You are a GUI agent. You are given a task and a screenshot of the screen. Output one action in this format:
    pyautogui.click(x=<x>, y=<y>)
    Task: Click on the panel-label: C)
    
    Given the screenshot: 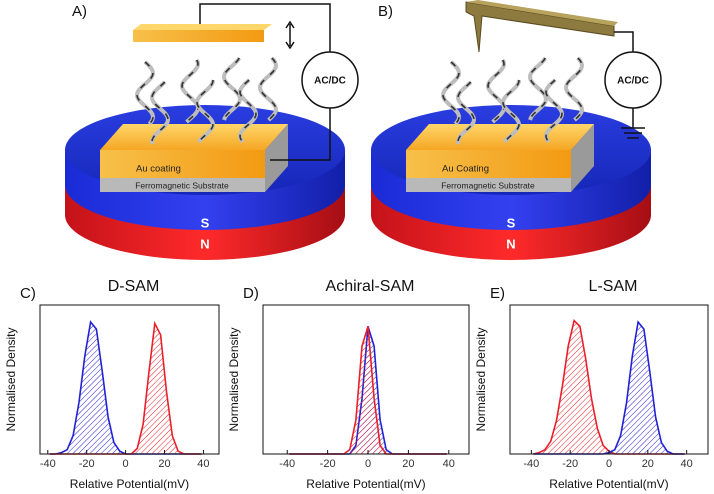 What is the action you would take?
    pyautogui.click(x=28, y=293)
    